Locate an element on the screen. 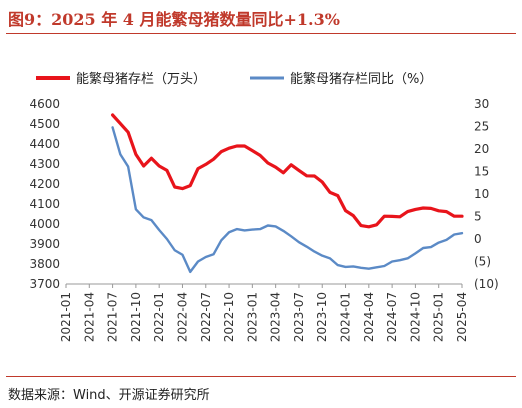 This screenshot has height=408, width=522. y-right-tick-label: 25 is located at coordinates (481, 127).